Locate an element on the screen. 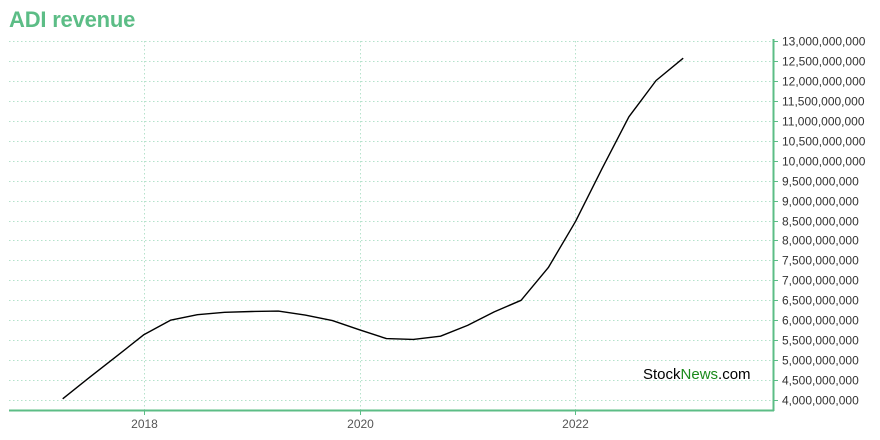 This screenshot has height=440, width=880. y-tick-label: 6,000,000,000 is located at coordinates (820, 321).